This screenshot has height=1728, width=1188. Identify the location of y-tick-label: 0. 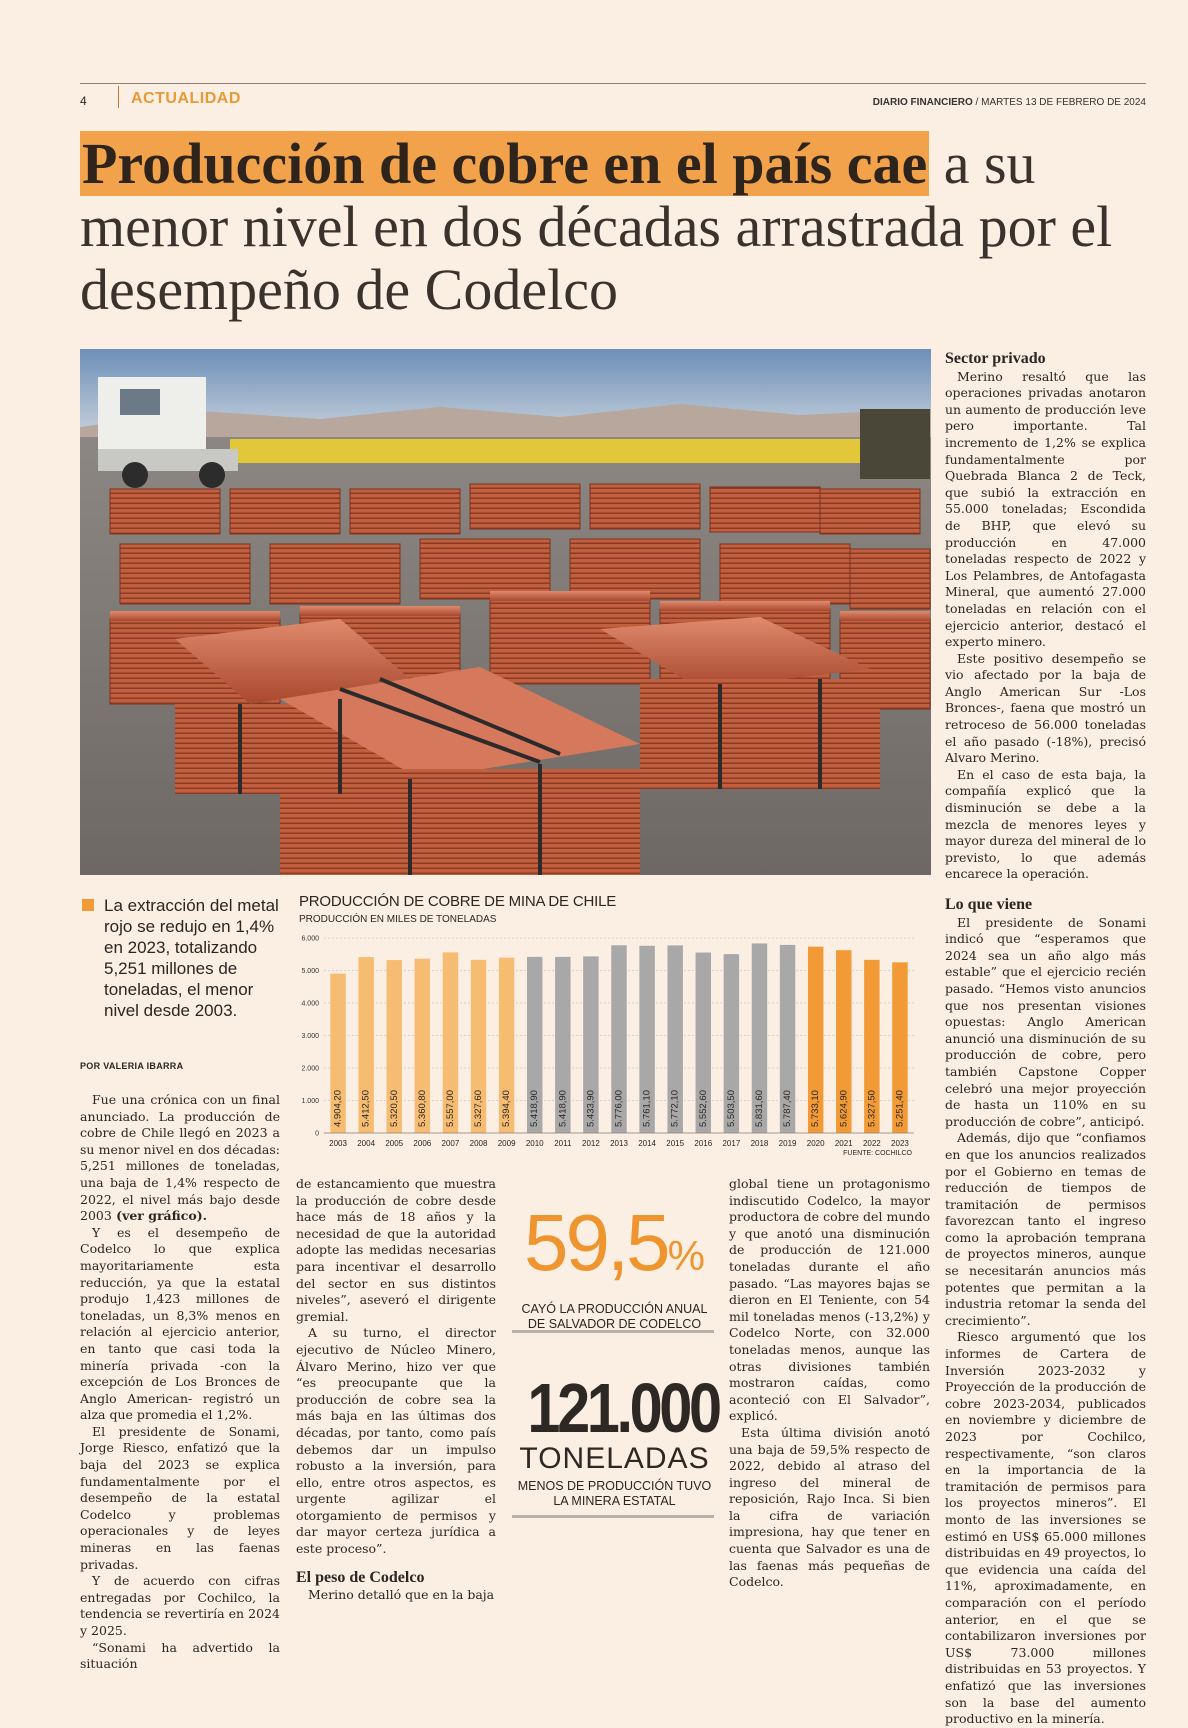
(317, 1134).